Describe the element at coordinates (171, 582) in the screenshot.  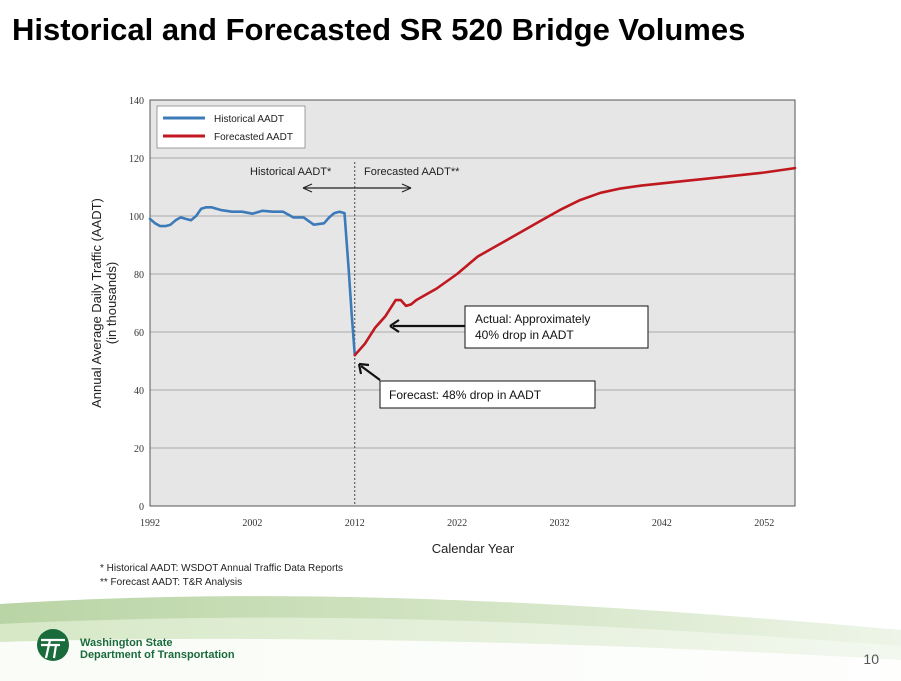
I see `footnote-forecast: ** Forecast AADT: T&R Analysis` at that location.